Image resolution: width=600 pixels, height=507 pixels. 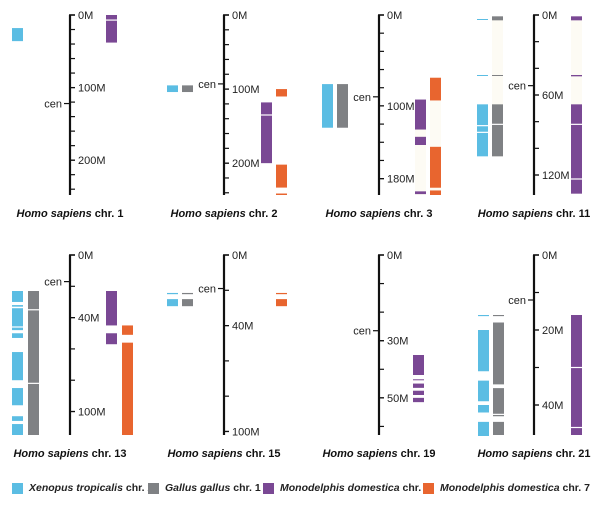 I want to click on legend-swatch-xenopus, so click(x=17, y=488).